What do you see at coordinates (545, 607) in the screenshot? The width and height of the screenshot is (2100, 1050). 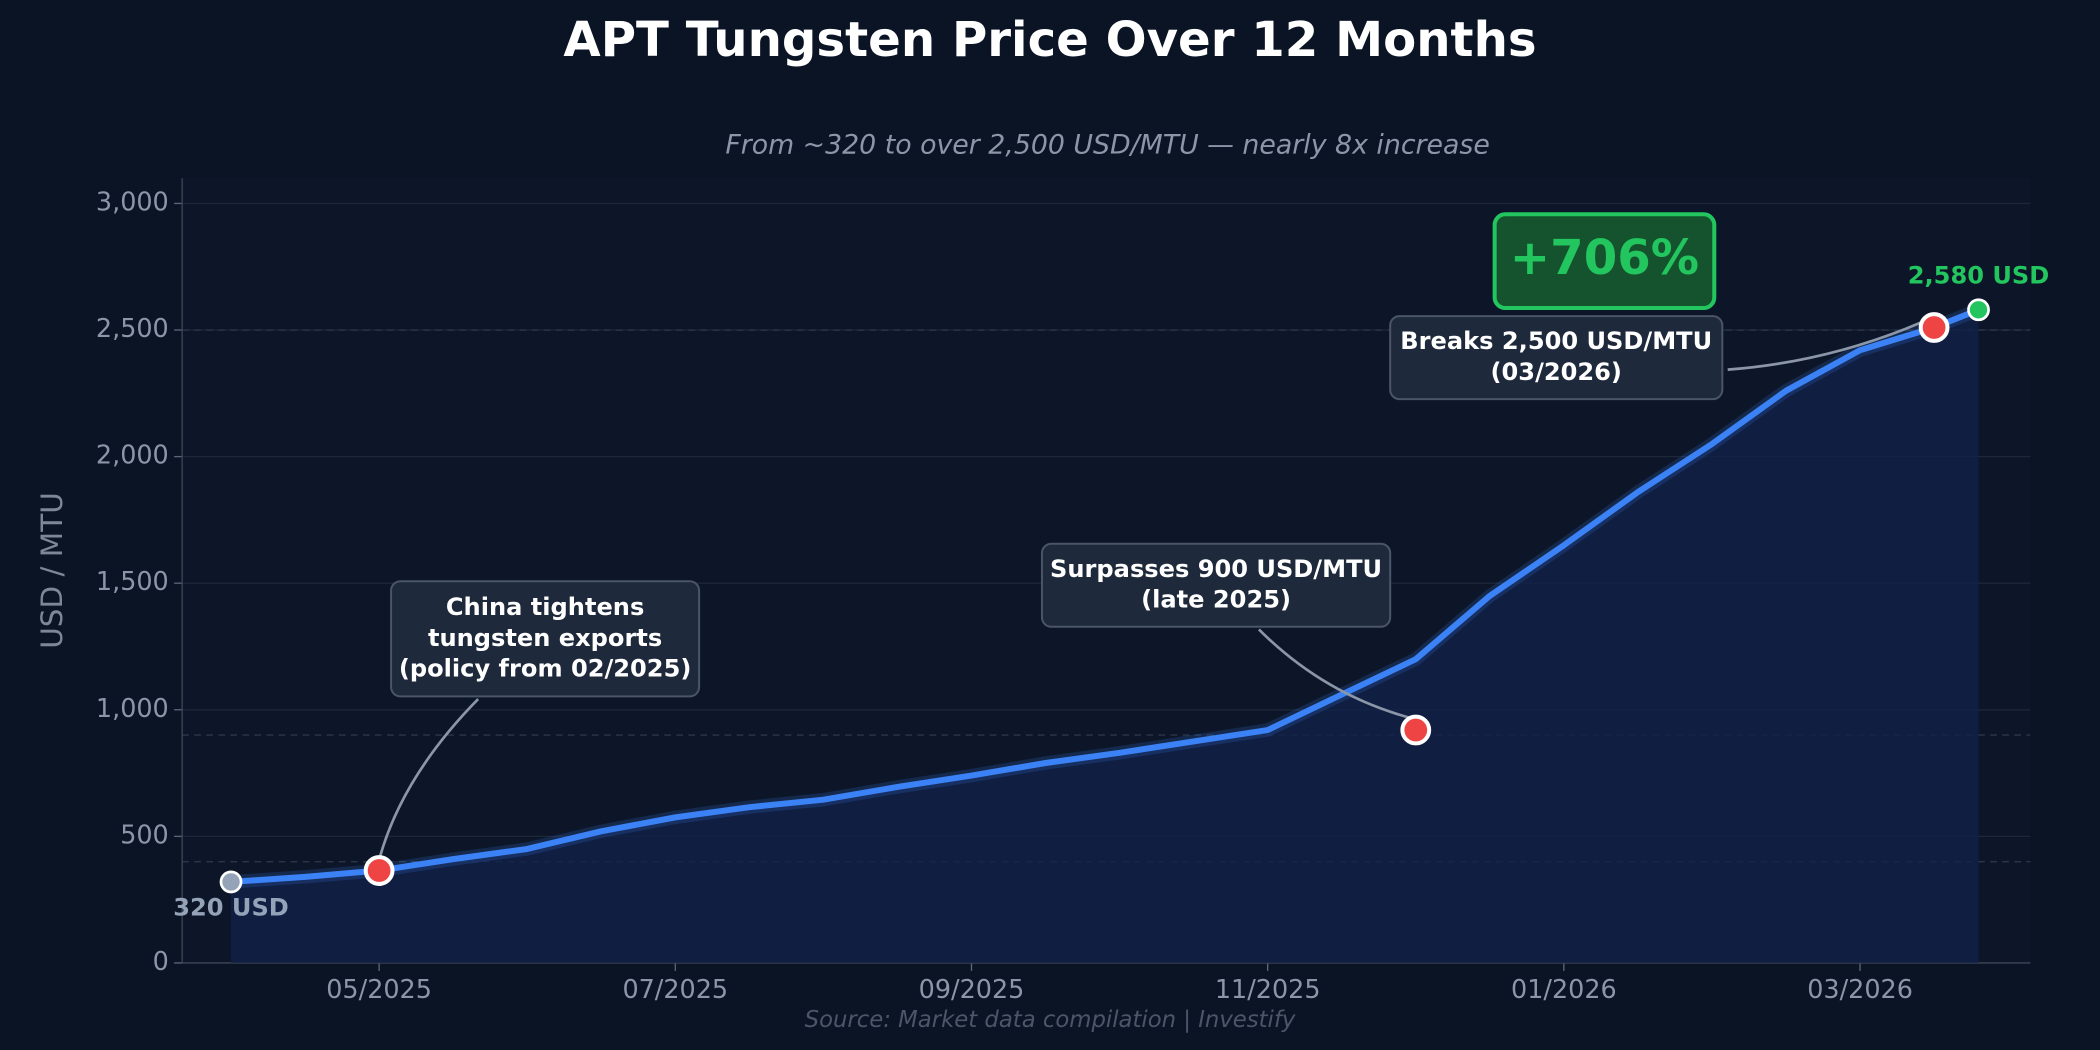 I see `annotation-text: China tightens` at bounding box center [545, 607].